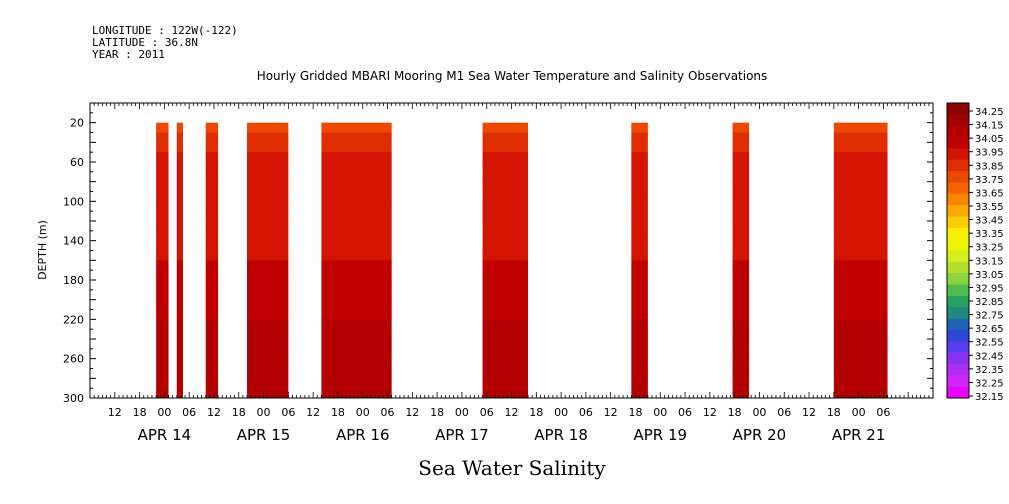 The width and height of the screenshot is (1009, 504). Describe the element at coordinates (989, 383) in the screenshot. I see `colorbar-label: 32.25` at that location.